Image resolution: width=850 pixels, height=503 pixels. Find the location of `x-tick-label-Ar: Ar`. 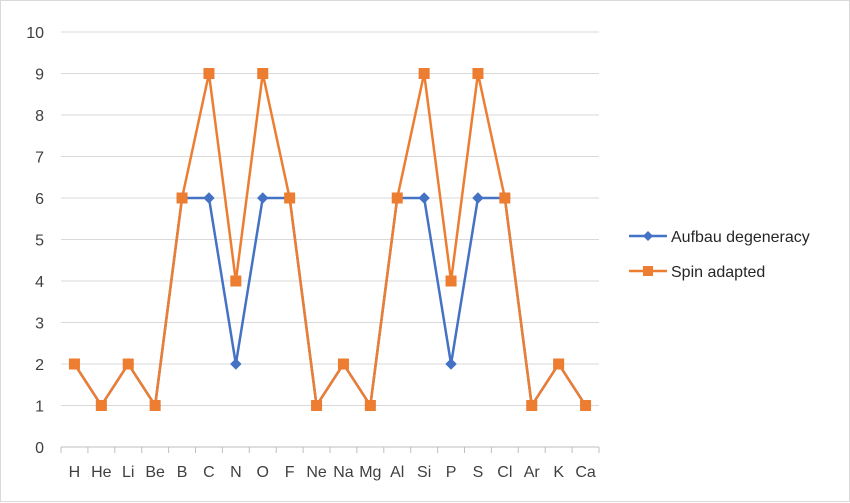

x-tick-label-Ar: Ar is located at coordinates (532, 472).